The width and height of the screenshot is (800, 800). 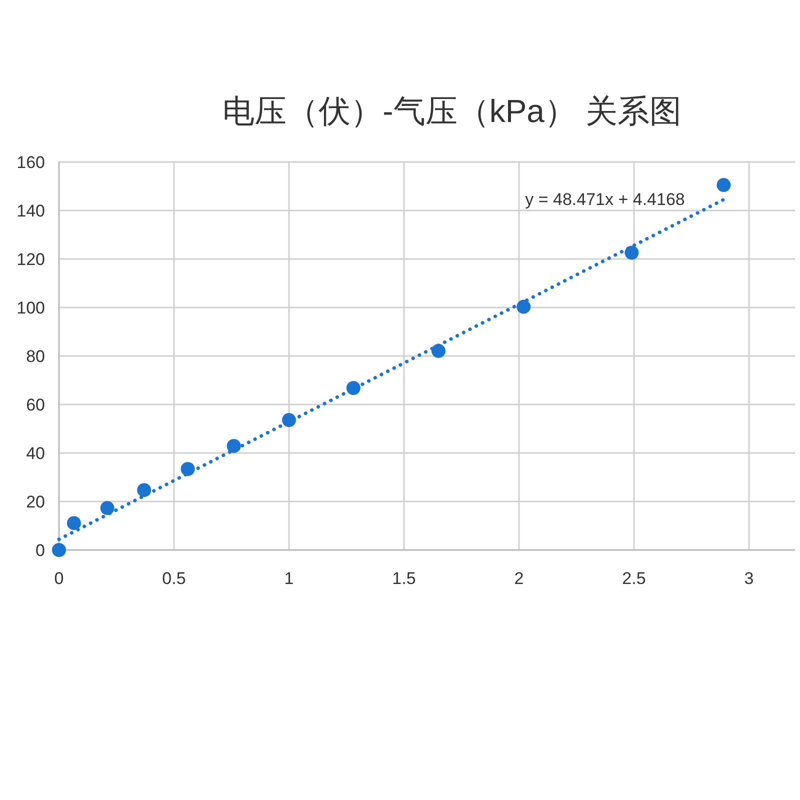 What do you see at coordinates (634, 578) in the screenshot?
I see `x-tick-label: 2.5` at bounding box center [634, 578].